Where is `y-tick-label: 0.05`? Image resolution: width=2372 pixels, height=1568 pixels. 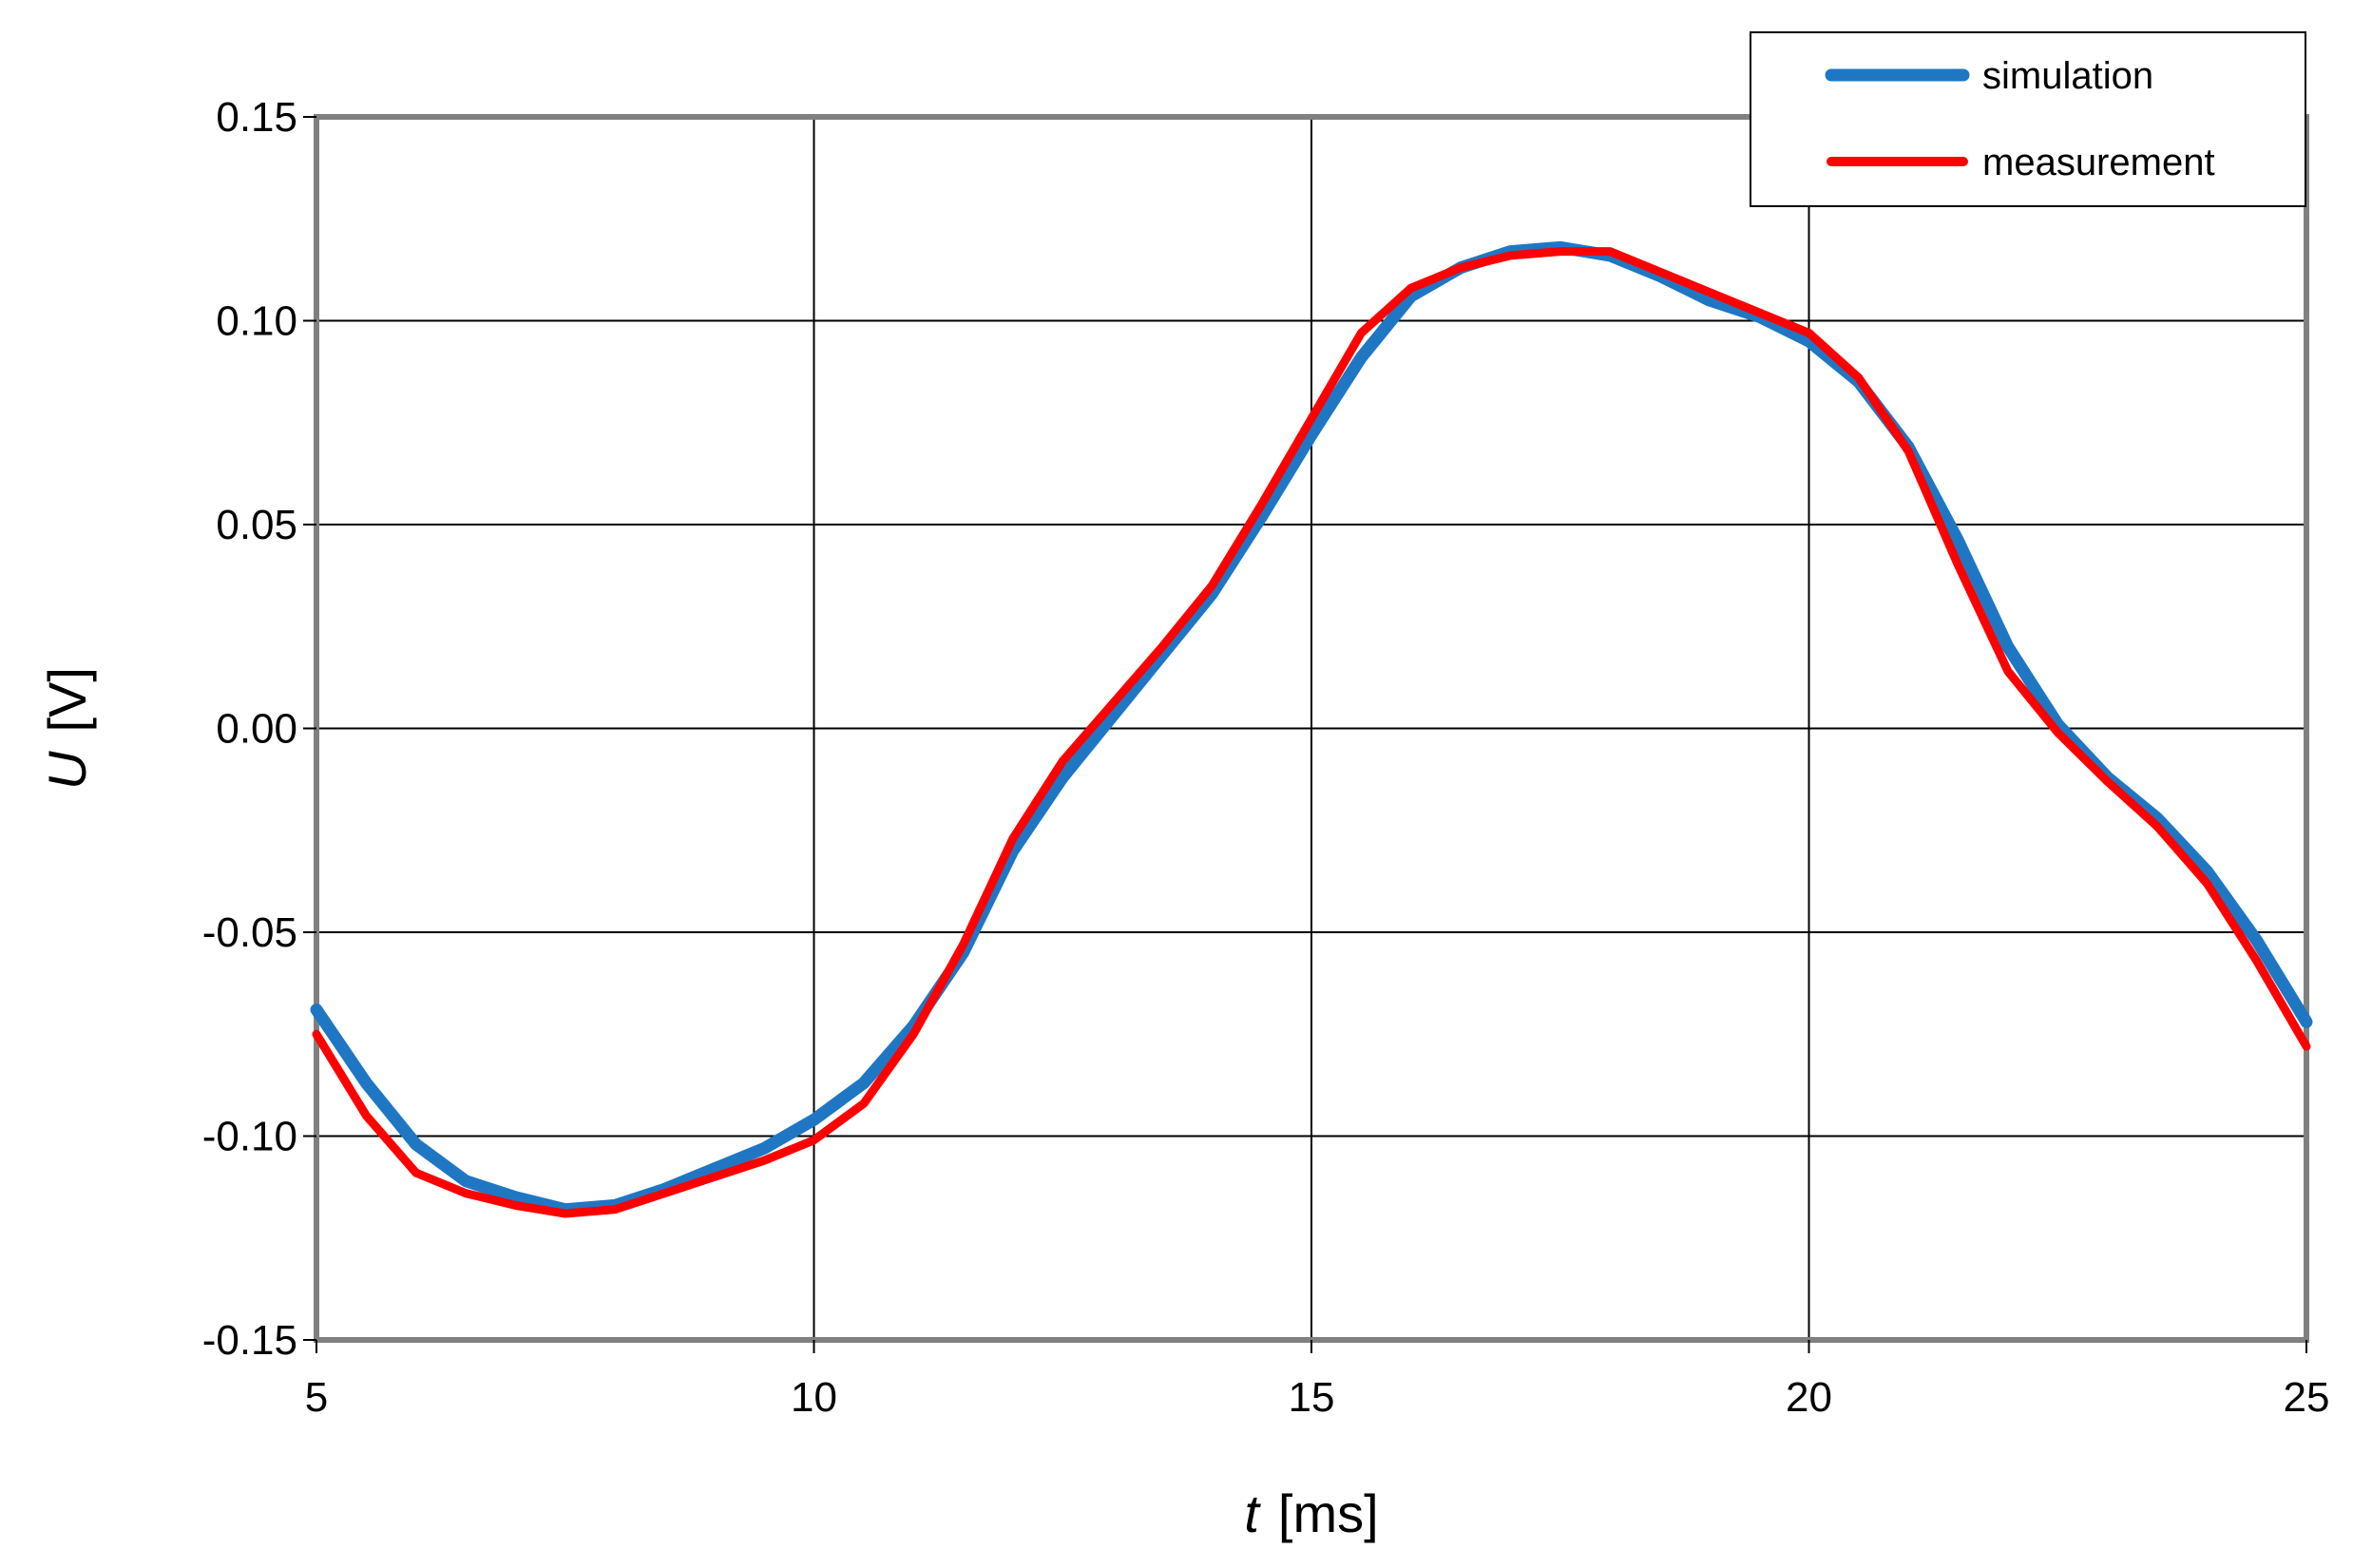
y-tick-label: 0.05 is located at coordinates (256, 525).